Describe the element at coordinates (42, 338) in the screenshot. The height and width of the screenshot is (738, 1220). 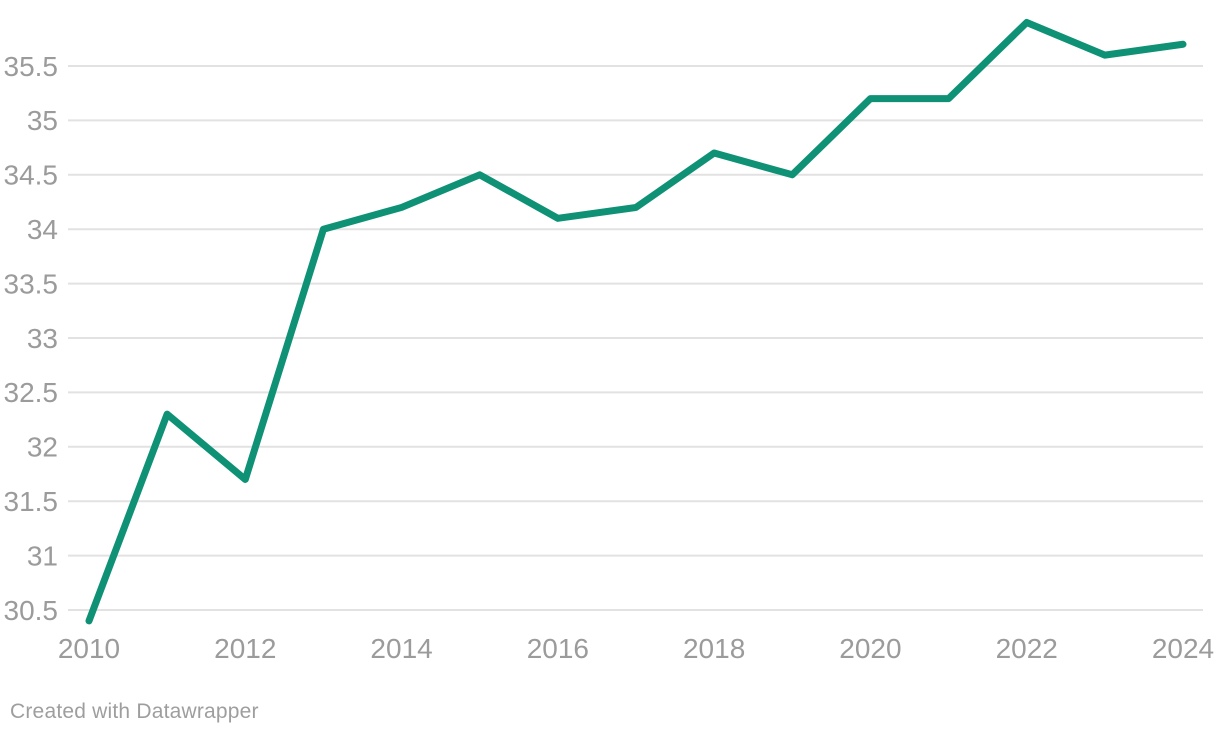
I see `y-axis-tick-label: 33` at that location.